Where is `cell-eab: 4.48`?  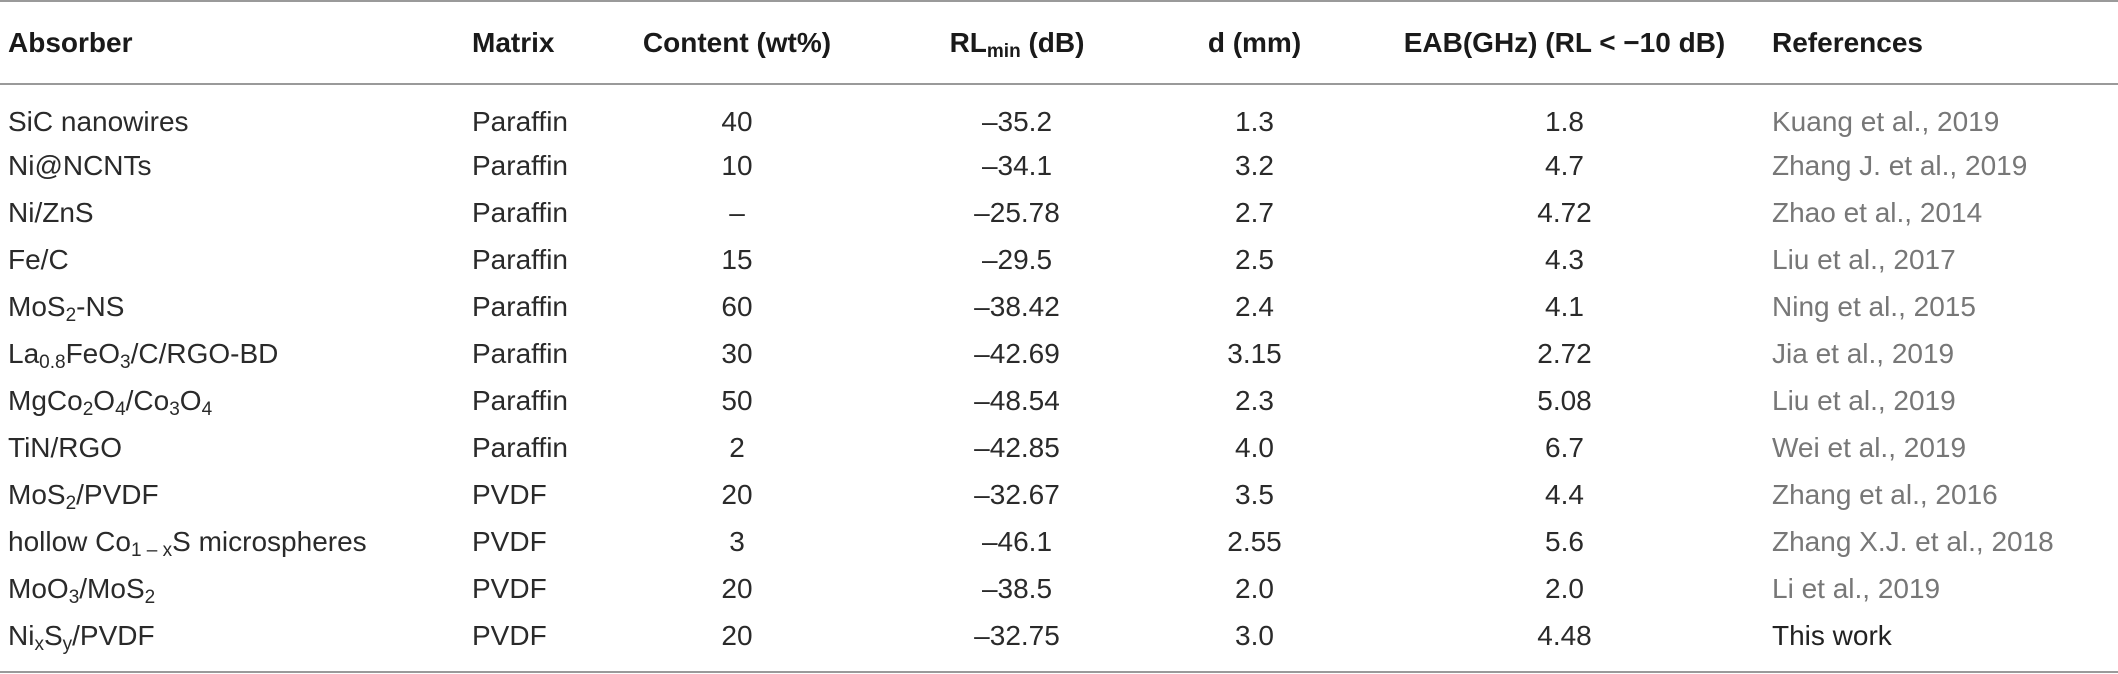
cell-eab: 4.48 is located at coordinates (1564, 635).